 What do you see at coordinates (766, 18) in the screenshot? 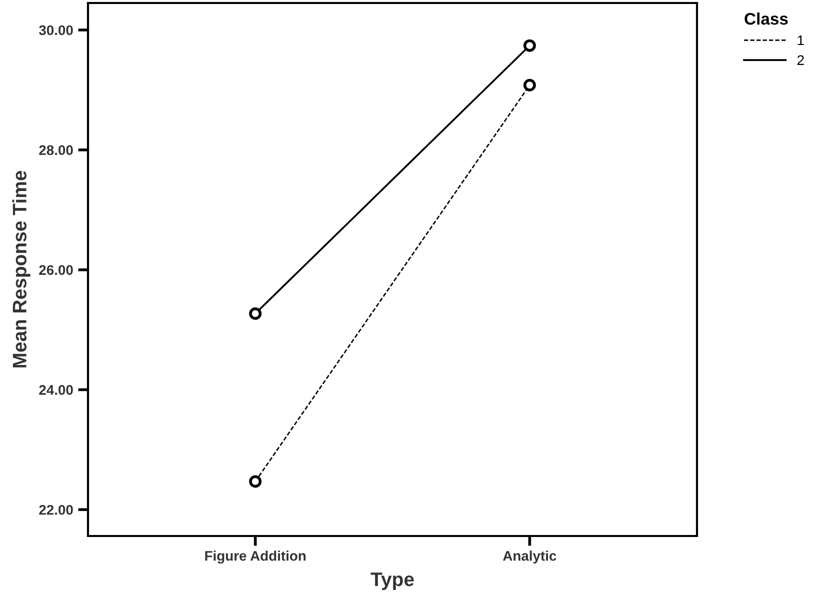
I see `legend-title: Class` at bounding box center [766, 18].